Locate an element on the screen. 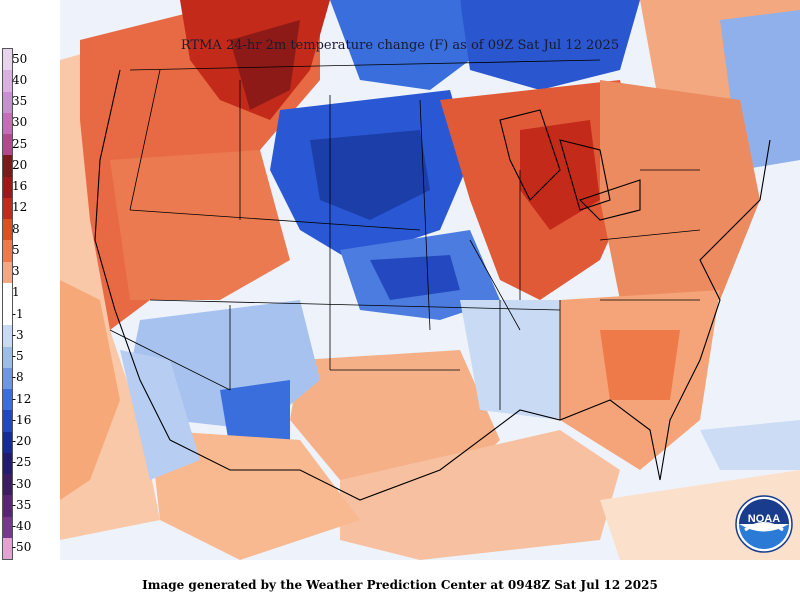 This screenshot has width=800, height=600. legend-label: 16 is located at coordinates (20, 186).